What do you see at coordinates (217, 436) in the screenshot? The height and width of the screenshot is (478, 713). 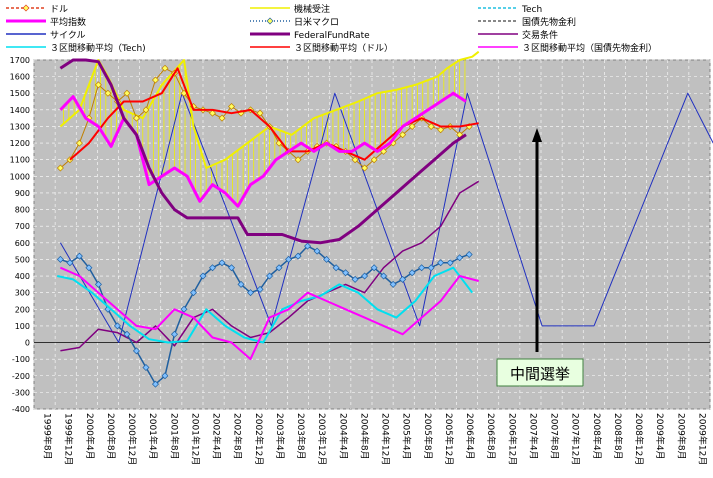 I see `x-tick-label: 2002年4月` at bounding box center [217, 436].